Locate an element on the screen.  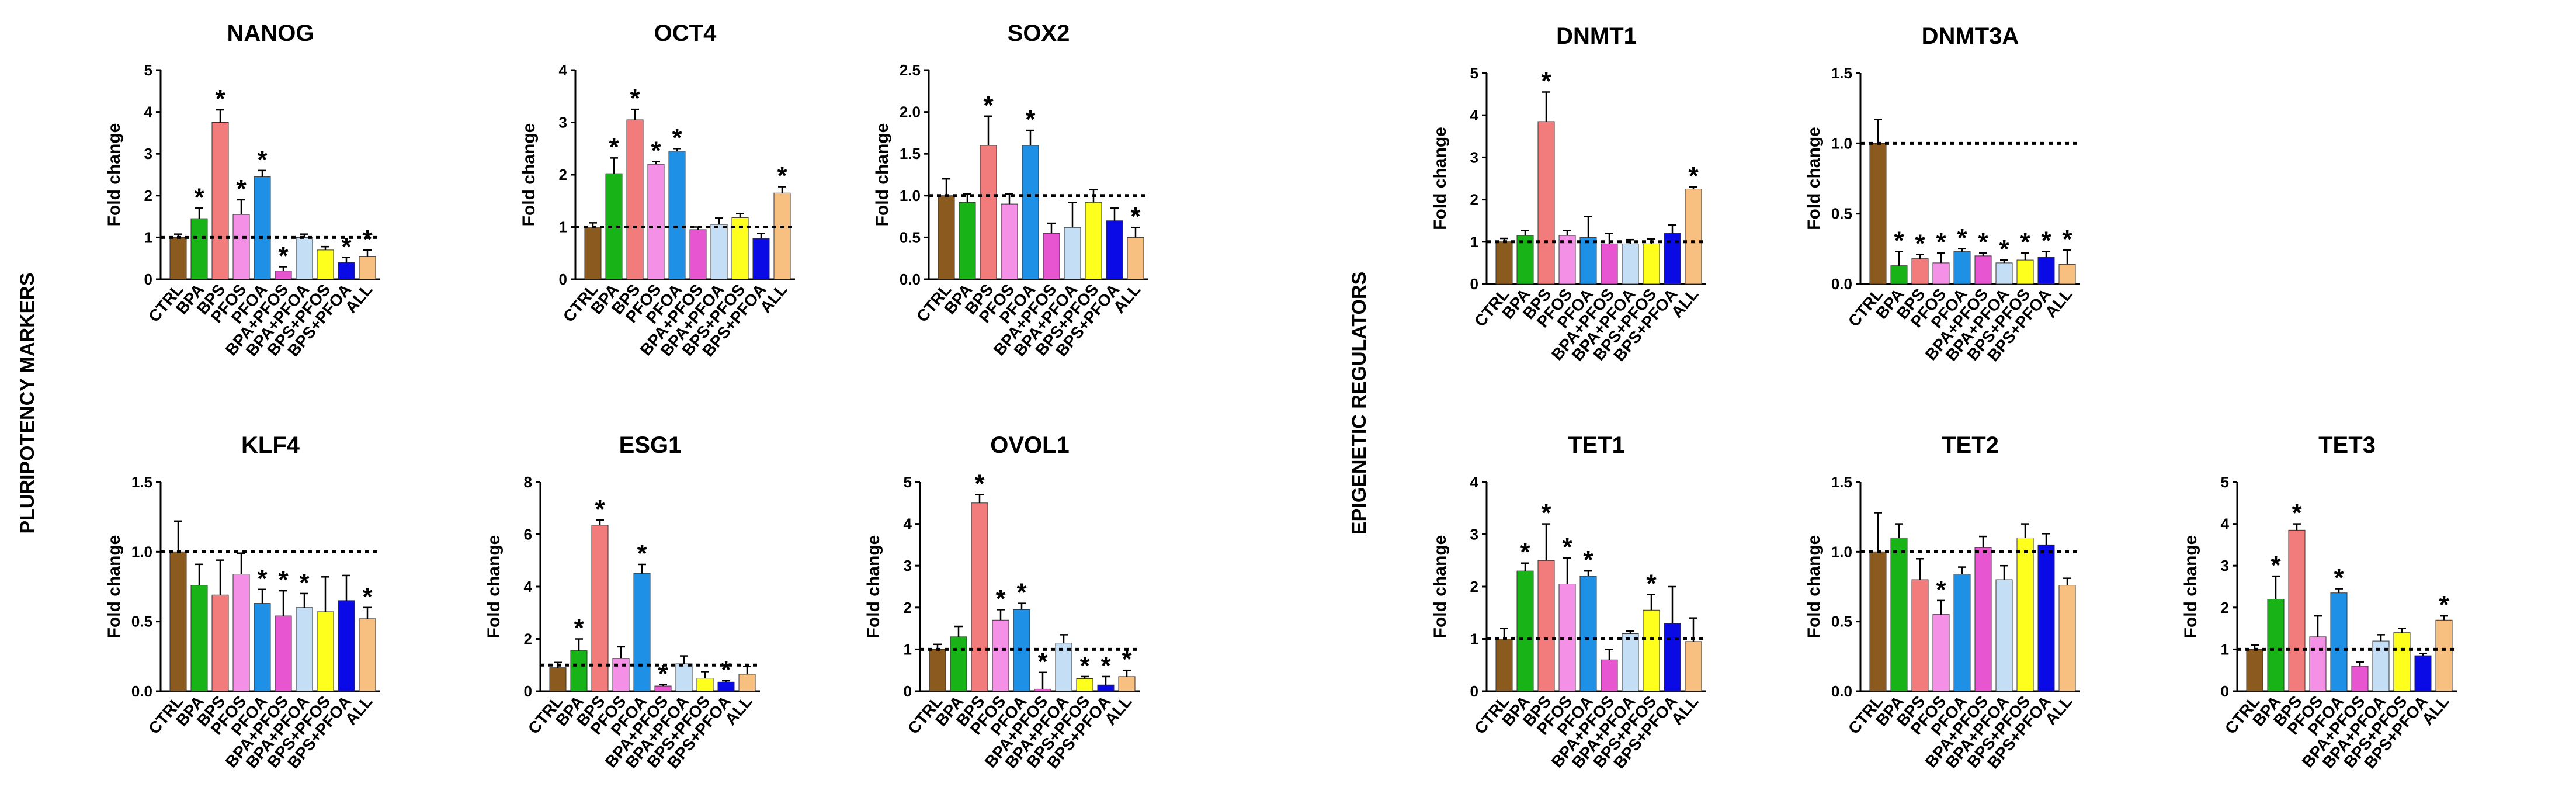
chart-title: ESG1 is located at coordinates (650, 445).